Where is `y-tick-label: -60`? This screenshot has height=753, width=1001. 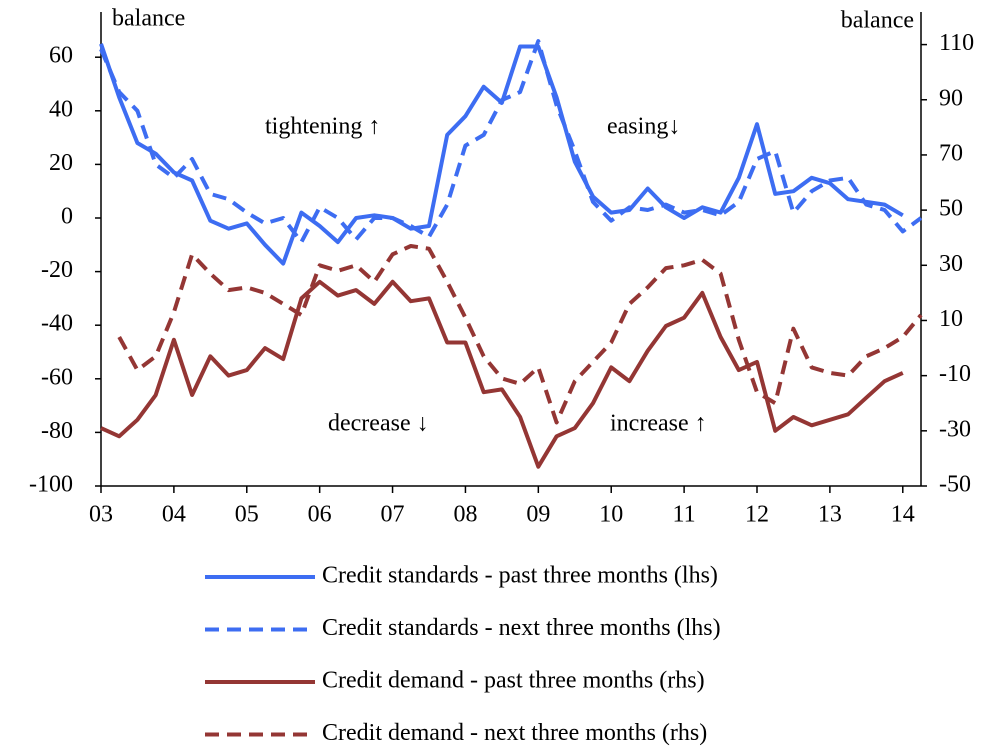
y-tick-label: -60 is located at coordinates (57, 377).